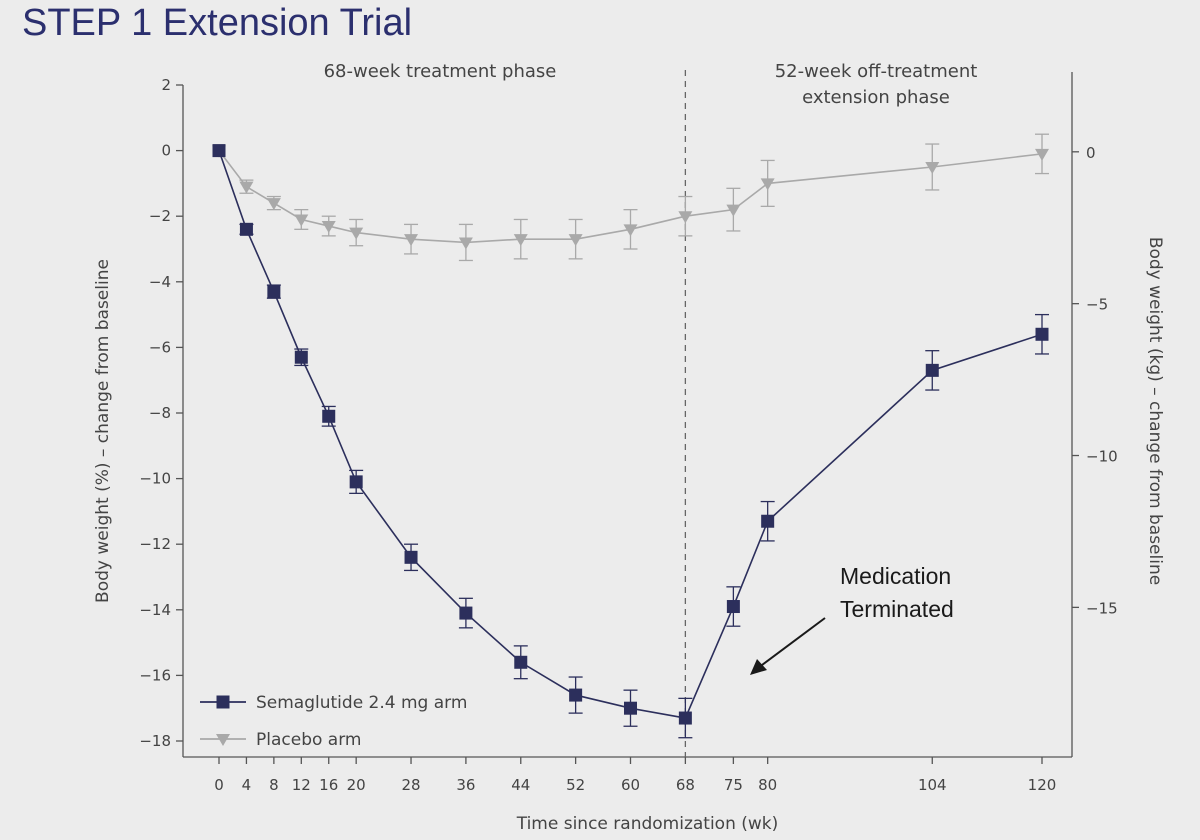  What do you see at coordinates (103, 431) in the screenshot?
I see `y-axis-label: Body weight (%) – change from baseline` at bounding box center [103, 431].